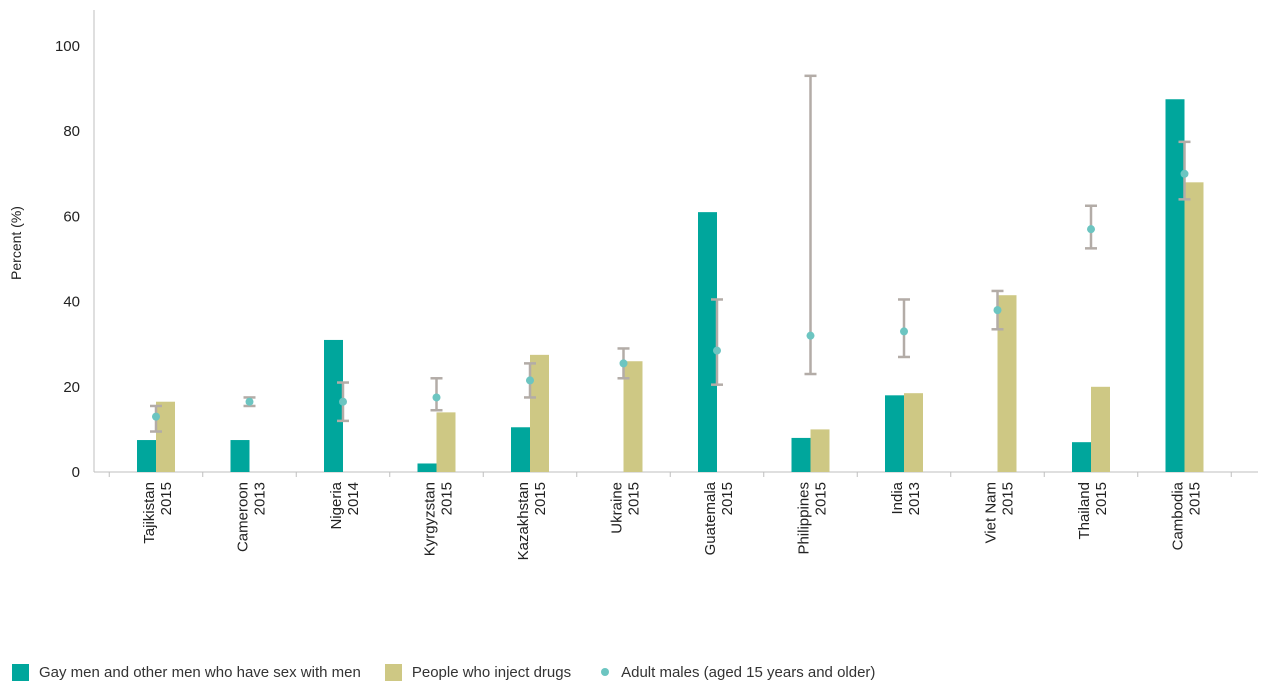 Image resolution: width=1288 pixels, height=684 pixels. I want to click on y-tick-label: 60, so click(71, 216).